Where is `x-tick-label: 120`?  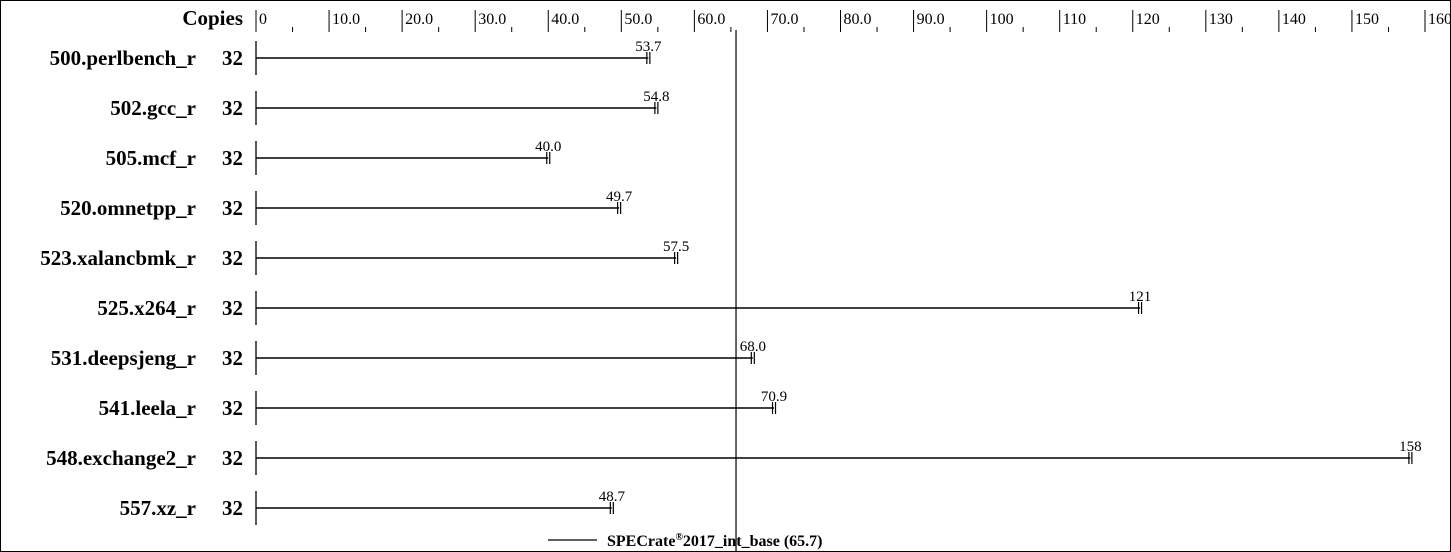
x-tick-label: 120 is located at coordinates (1148, 19).